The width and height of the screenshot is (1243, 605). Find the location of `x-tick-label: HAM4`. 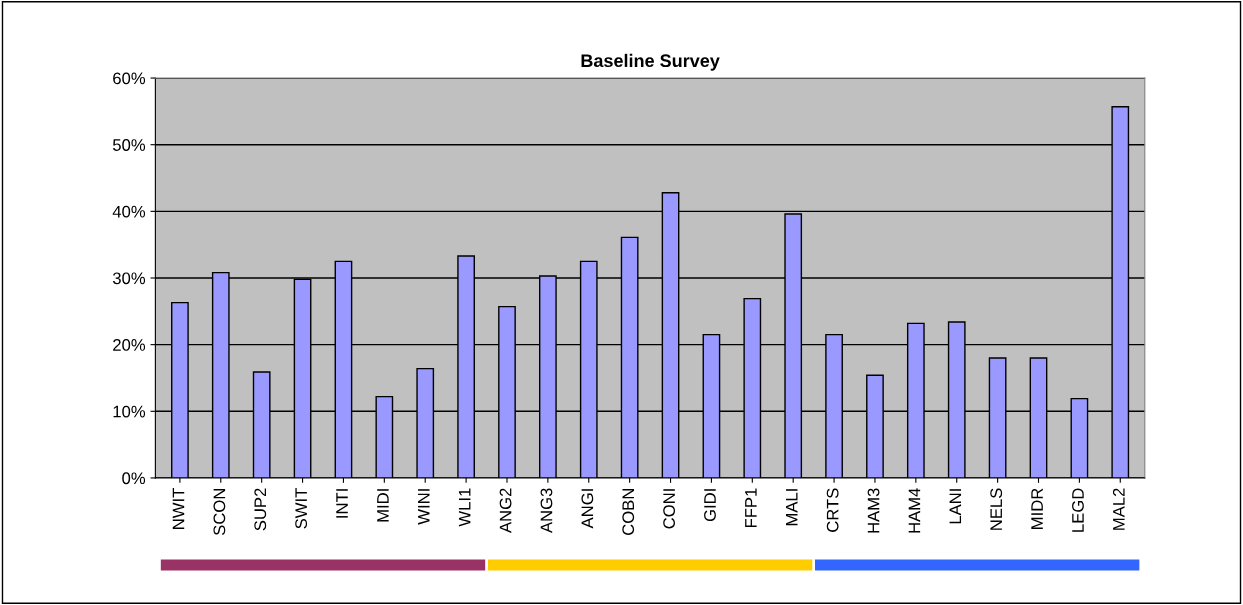

x-tick-label: HAM4 is located at coordinates (914, 510).